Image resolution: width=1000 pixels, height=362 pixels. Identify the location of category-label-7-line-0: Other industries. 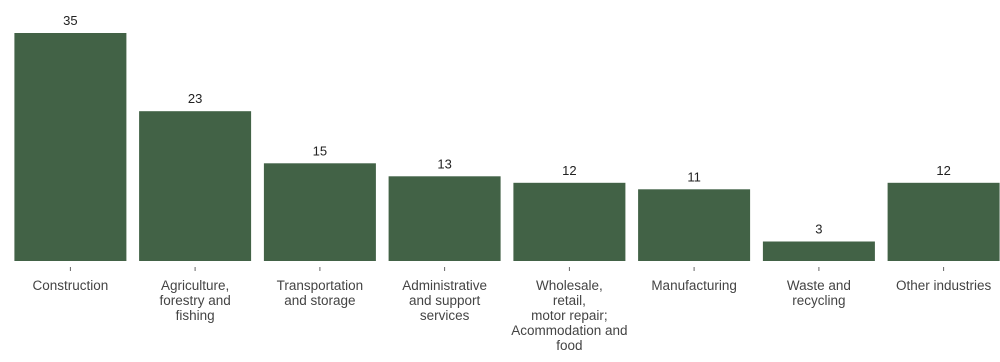
(944, 285).